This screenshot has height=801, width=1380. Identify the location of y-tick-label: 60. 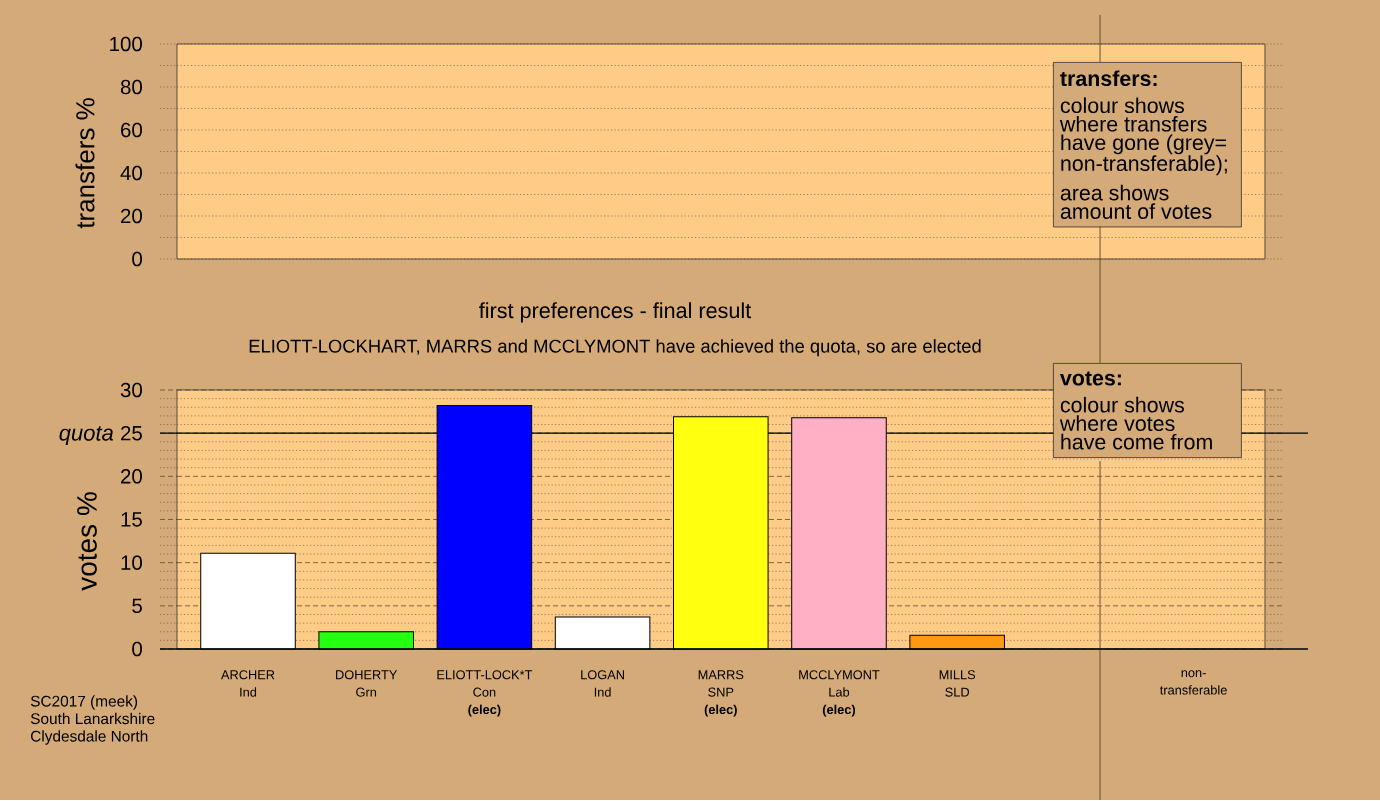
(131, 130).